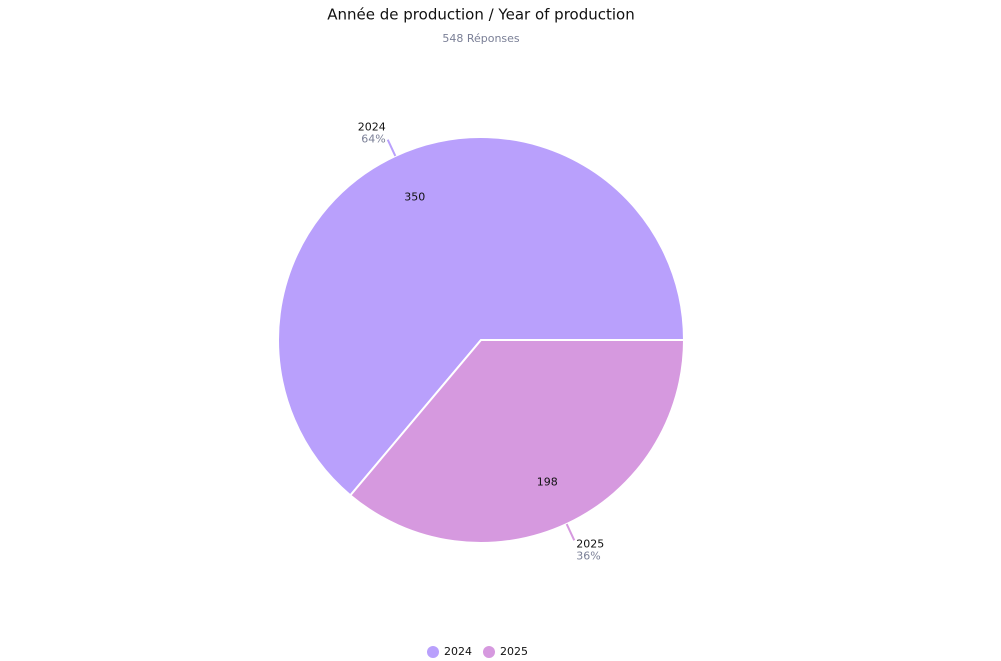  Describe the element at coordinates (458, 651) in the screenshot. I see `legend-label: 2024` at that location.